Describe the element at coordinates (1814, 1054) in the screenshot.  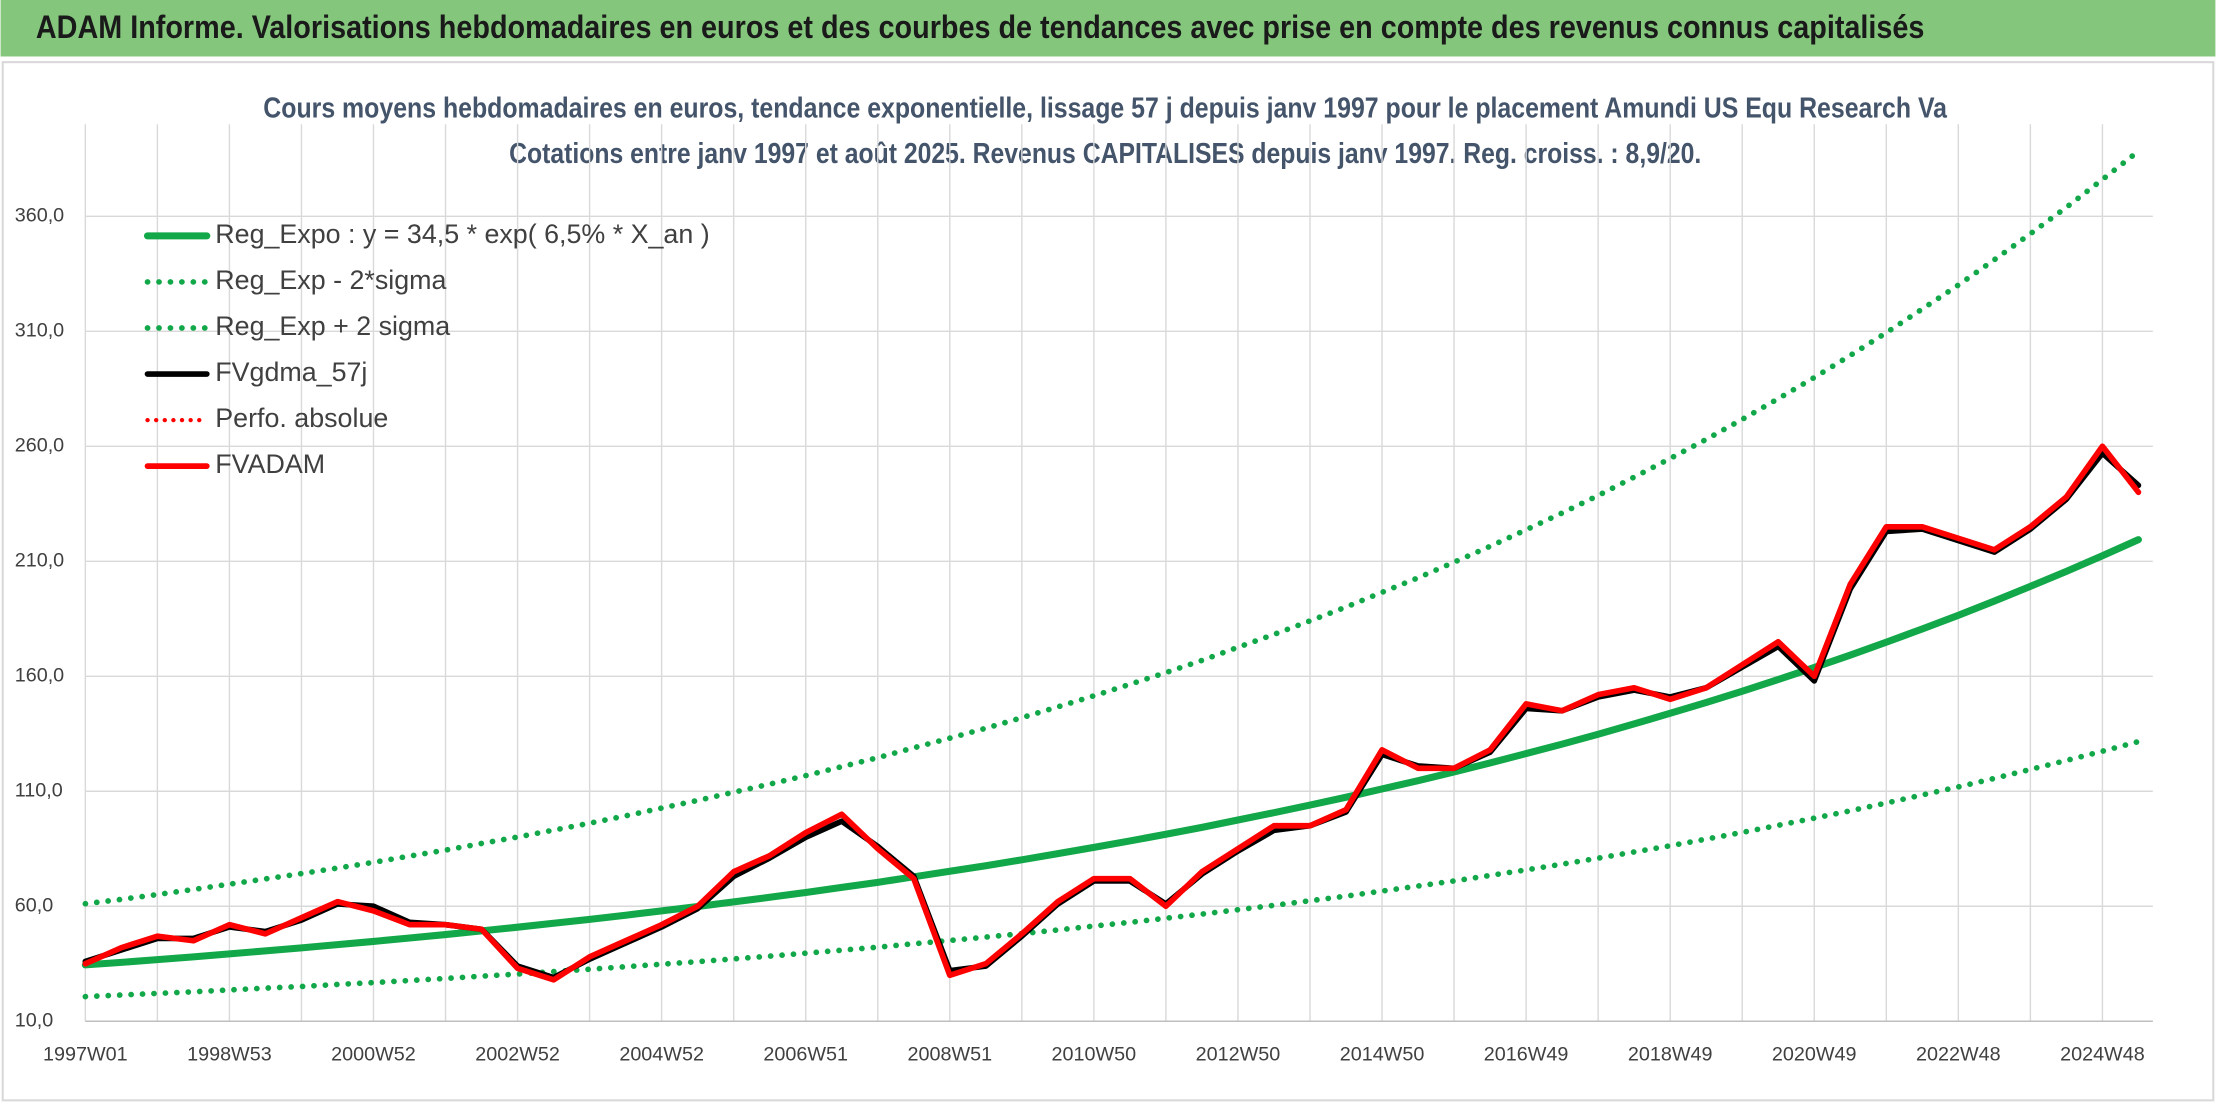
I see `x-tick-label: 2020W49` at that location.